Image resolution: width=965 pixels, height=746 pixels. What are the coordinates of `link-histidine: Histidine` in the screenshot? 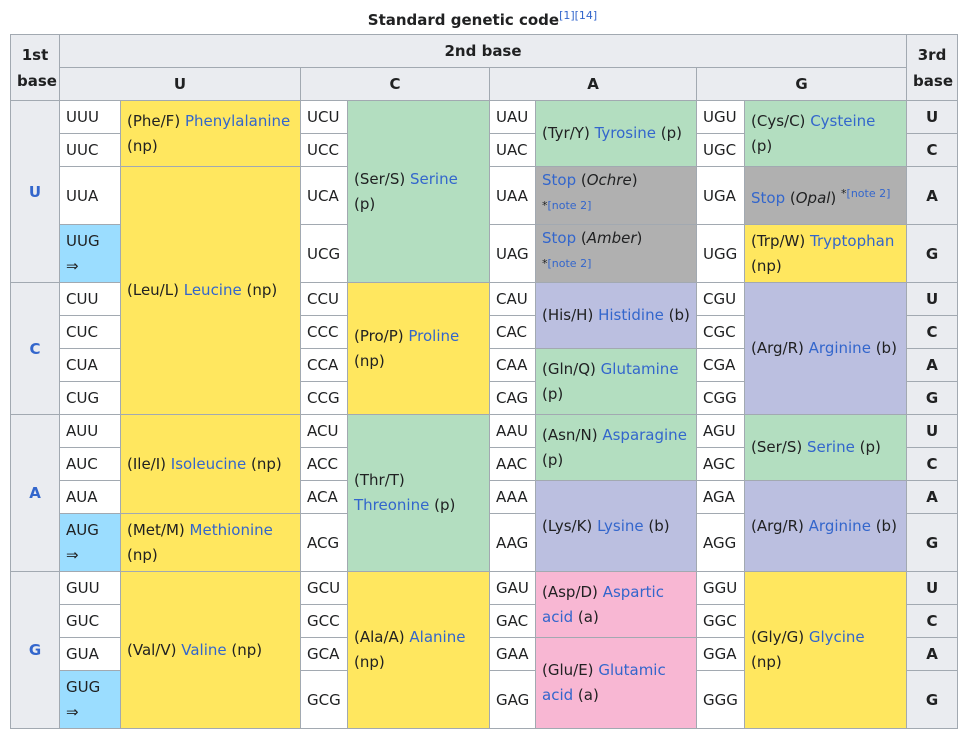 It's located at (631, 315).